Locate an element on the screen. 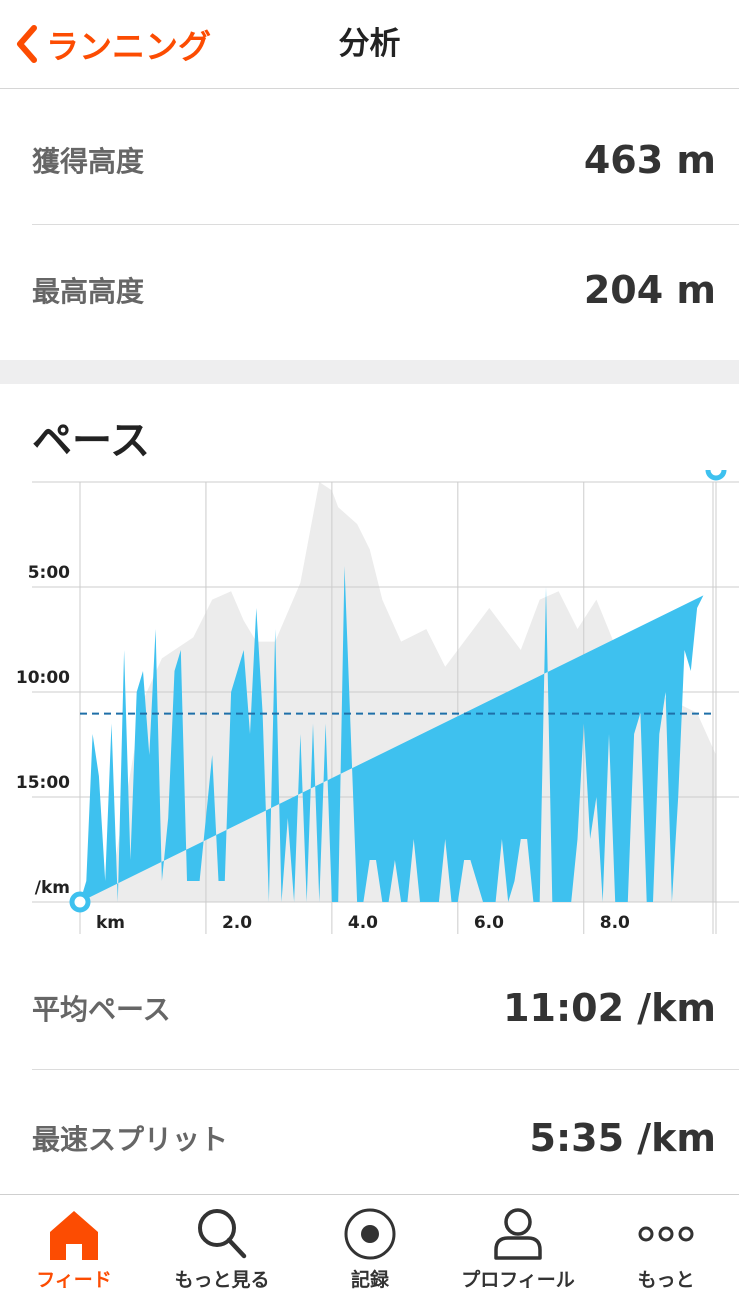 This screenshot has width=739, height=1295. average-pace-label: 平均ペース is located at coordinates (101, 1009).